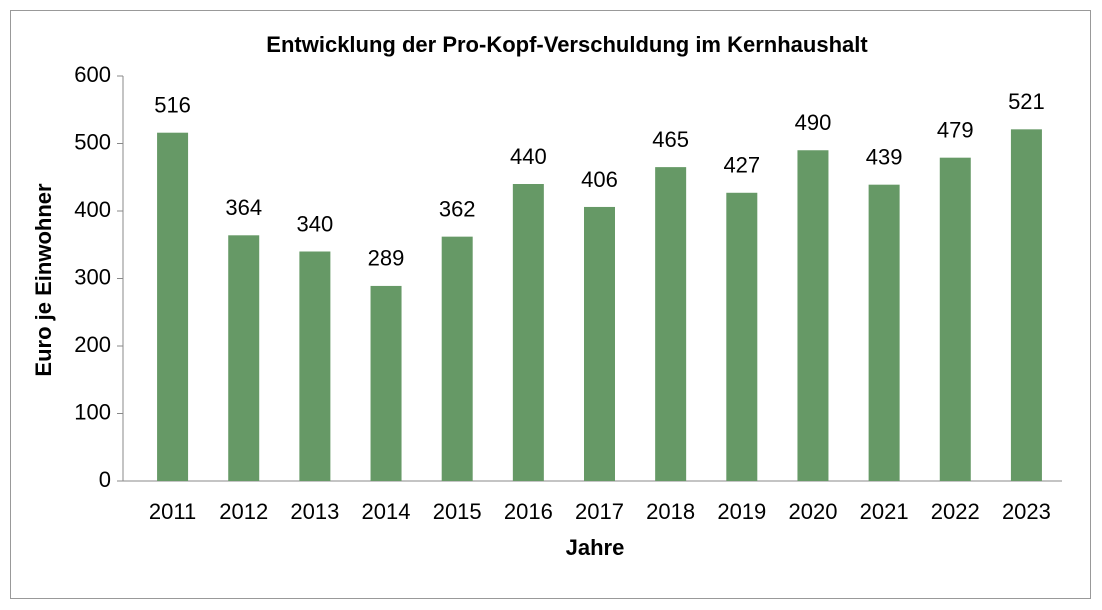 Image resolution: width=1102 pixels, height=610 pixels. What do you see at coordinates (741, 165) in the screenshot?
I see `data-label: 427` at bounding box center [741, 165].